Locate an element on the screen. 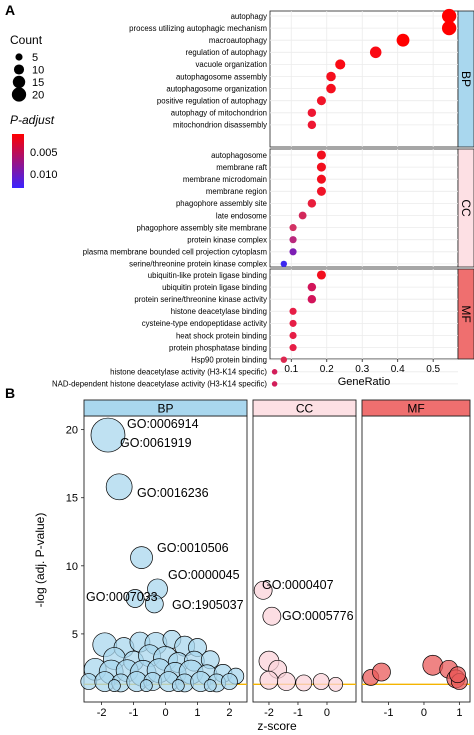 This screenshot has height=735, width=474. go-term-label: GO:0016236 is located at coordinates (173, 493).